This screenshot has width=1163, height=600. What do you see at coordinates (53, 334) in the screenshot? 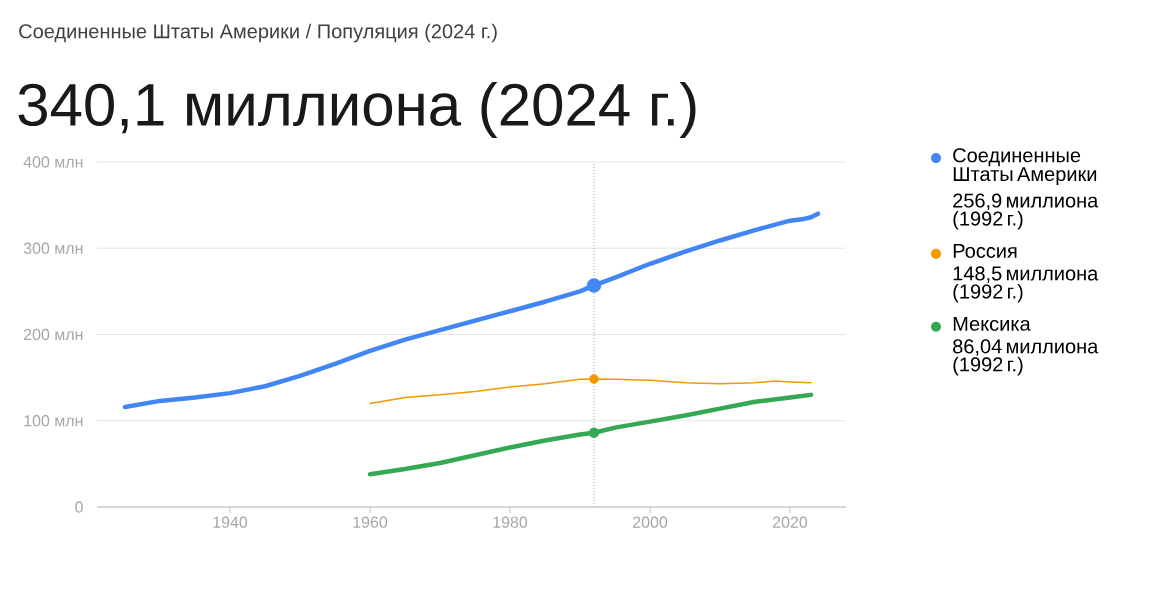
I see `y-tick-label: 200 млн` at bounding box center [53, 334].